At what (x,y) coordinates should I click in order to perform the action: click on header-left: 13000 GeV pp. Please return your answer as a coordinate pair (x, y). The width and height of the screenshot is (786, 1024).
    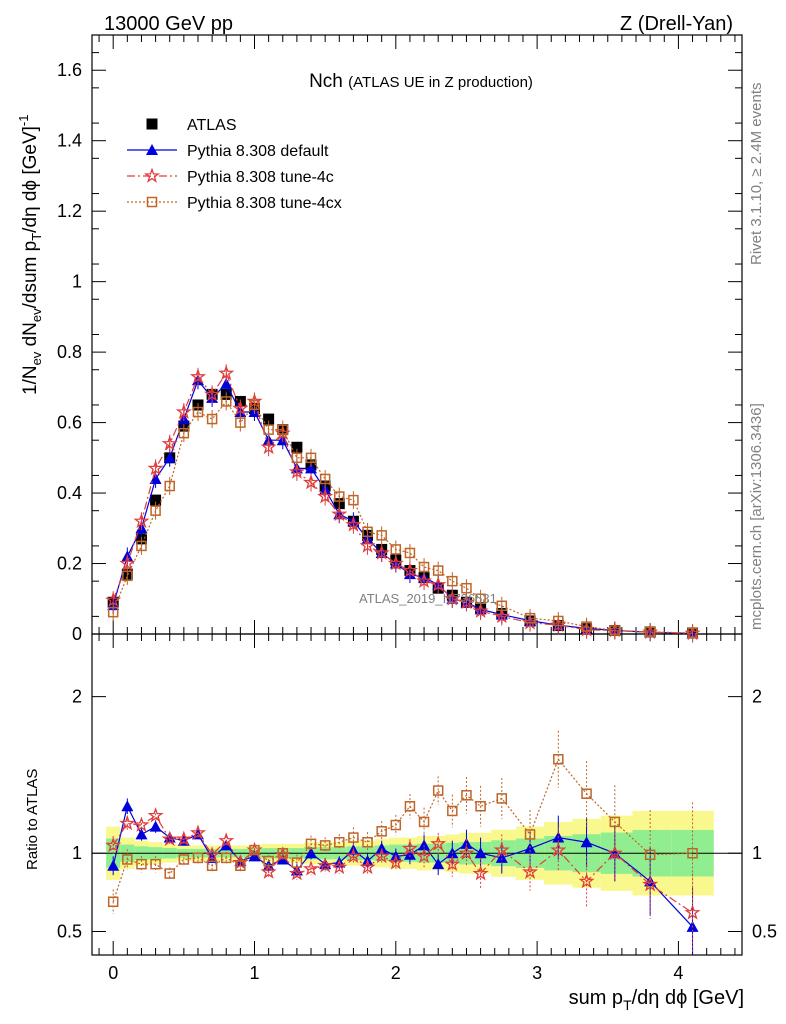
    Looking at the image, I should click on (168, 24).